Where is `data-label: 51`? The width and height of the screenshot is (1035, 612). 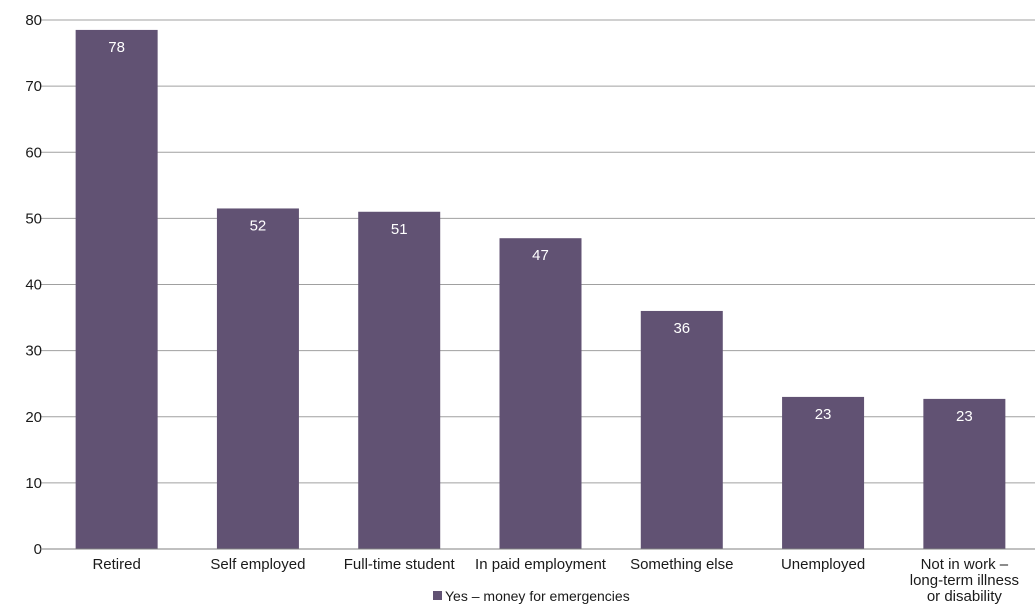 data-label: 51 is located at coordinates (399, 229).